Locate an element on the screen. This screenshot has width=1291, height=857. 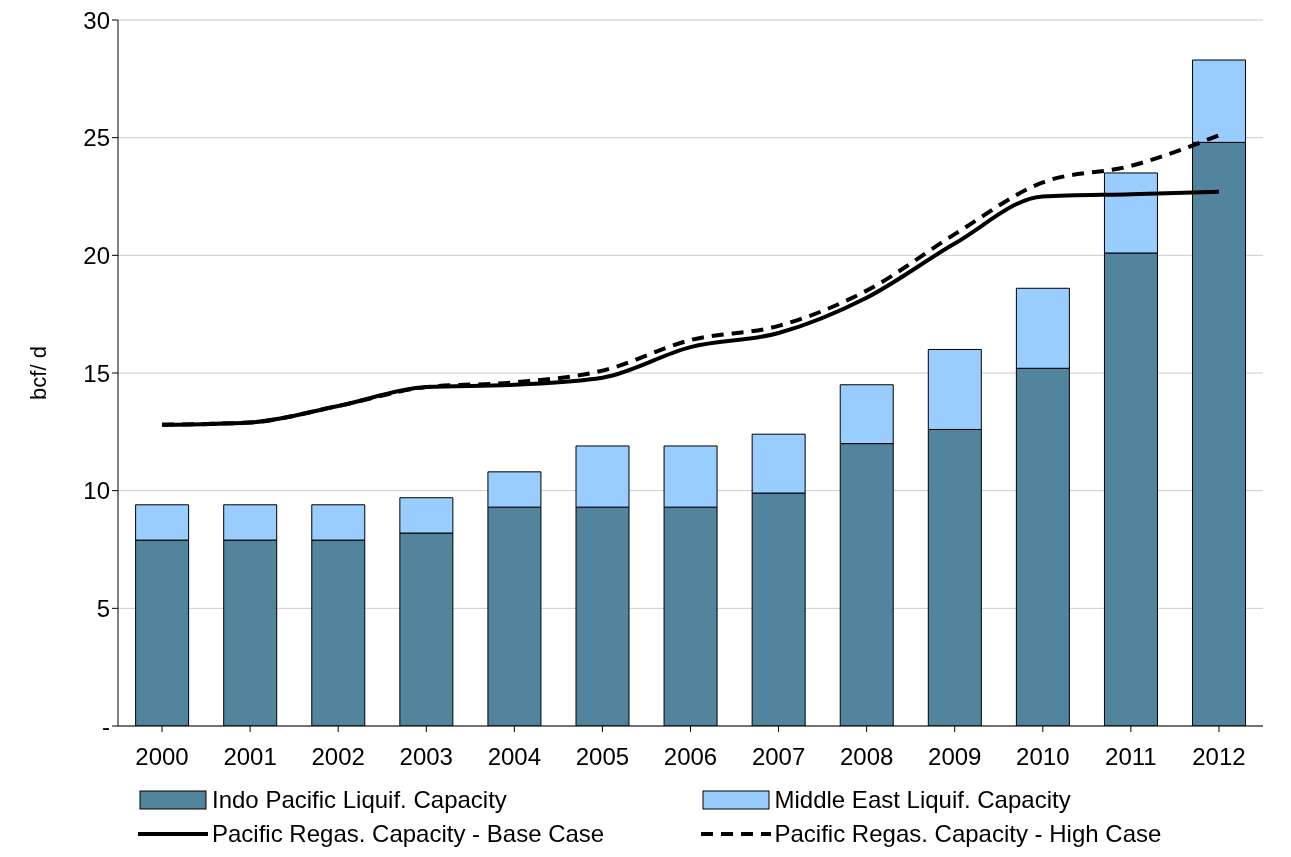
x-tick-label: 2008 is located at coordinates (866, 757).